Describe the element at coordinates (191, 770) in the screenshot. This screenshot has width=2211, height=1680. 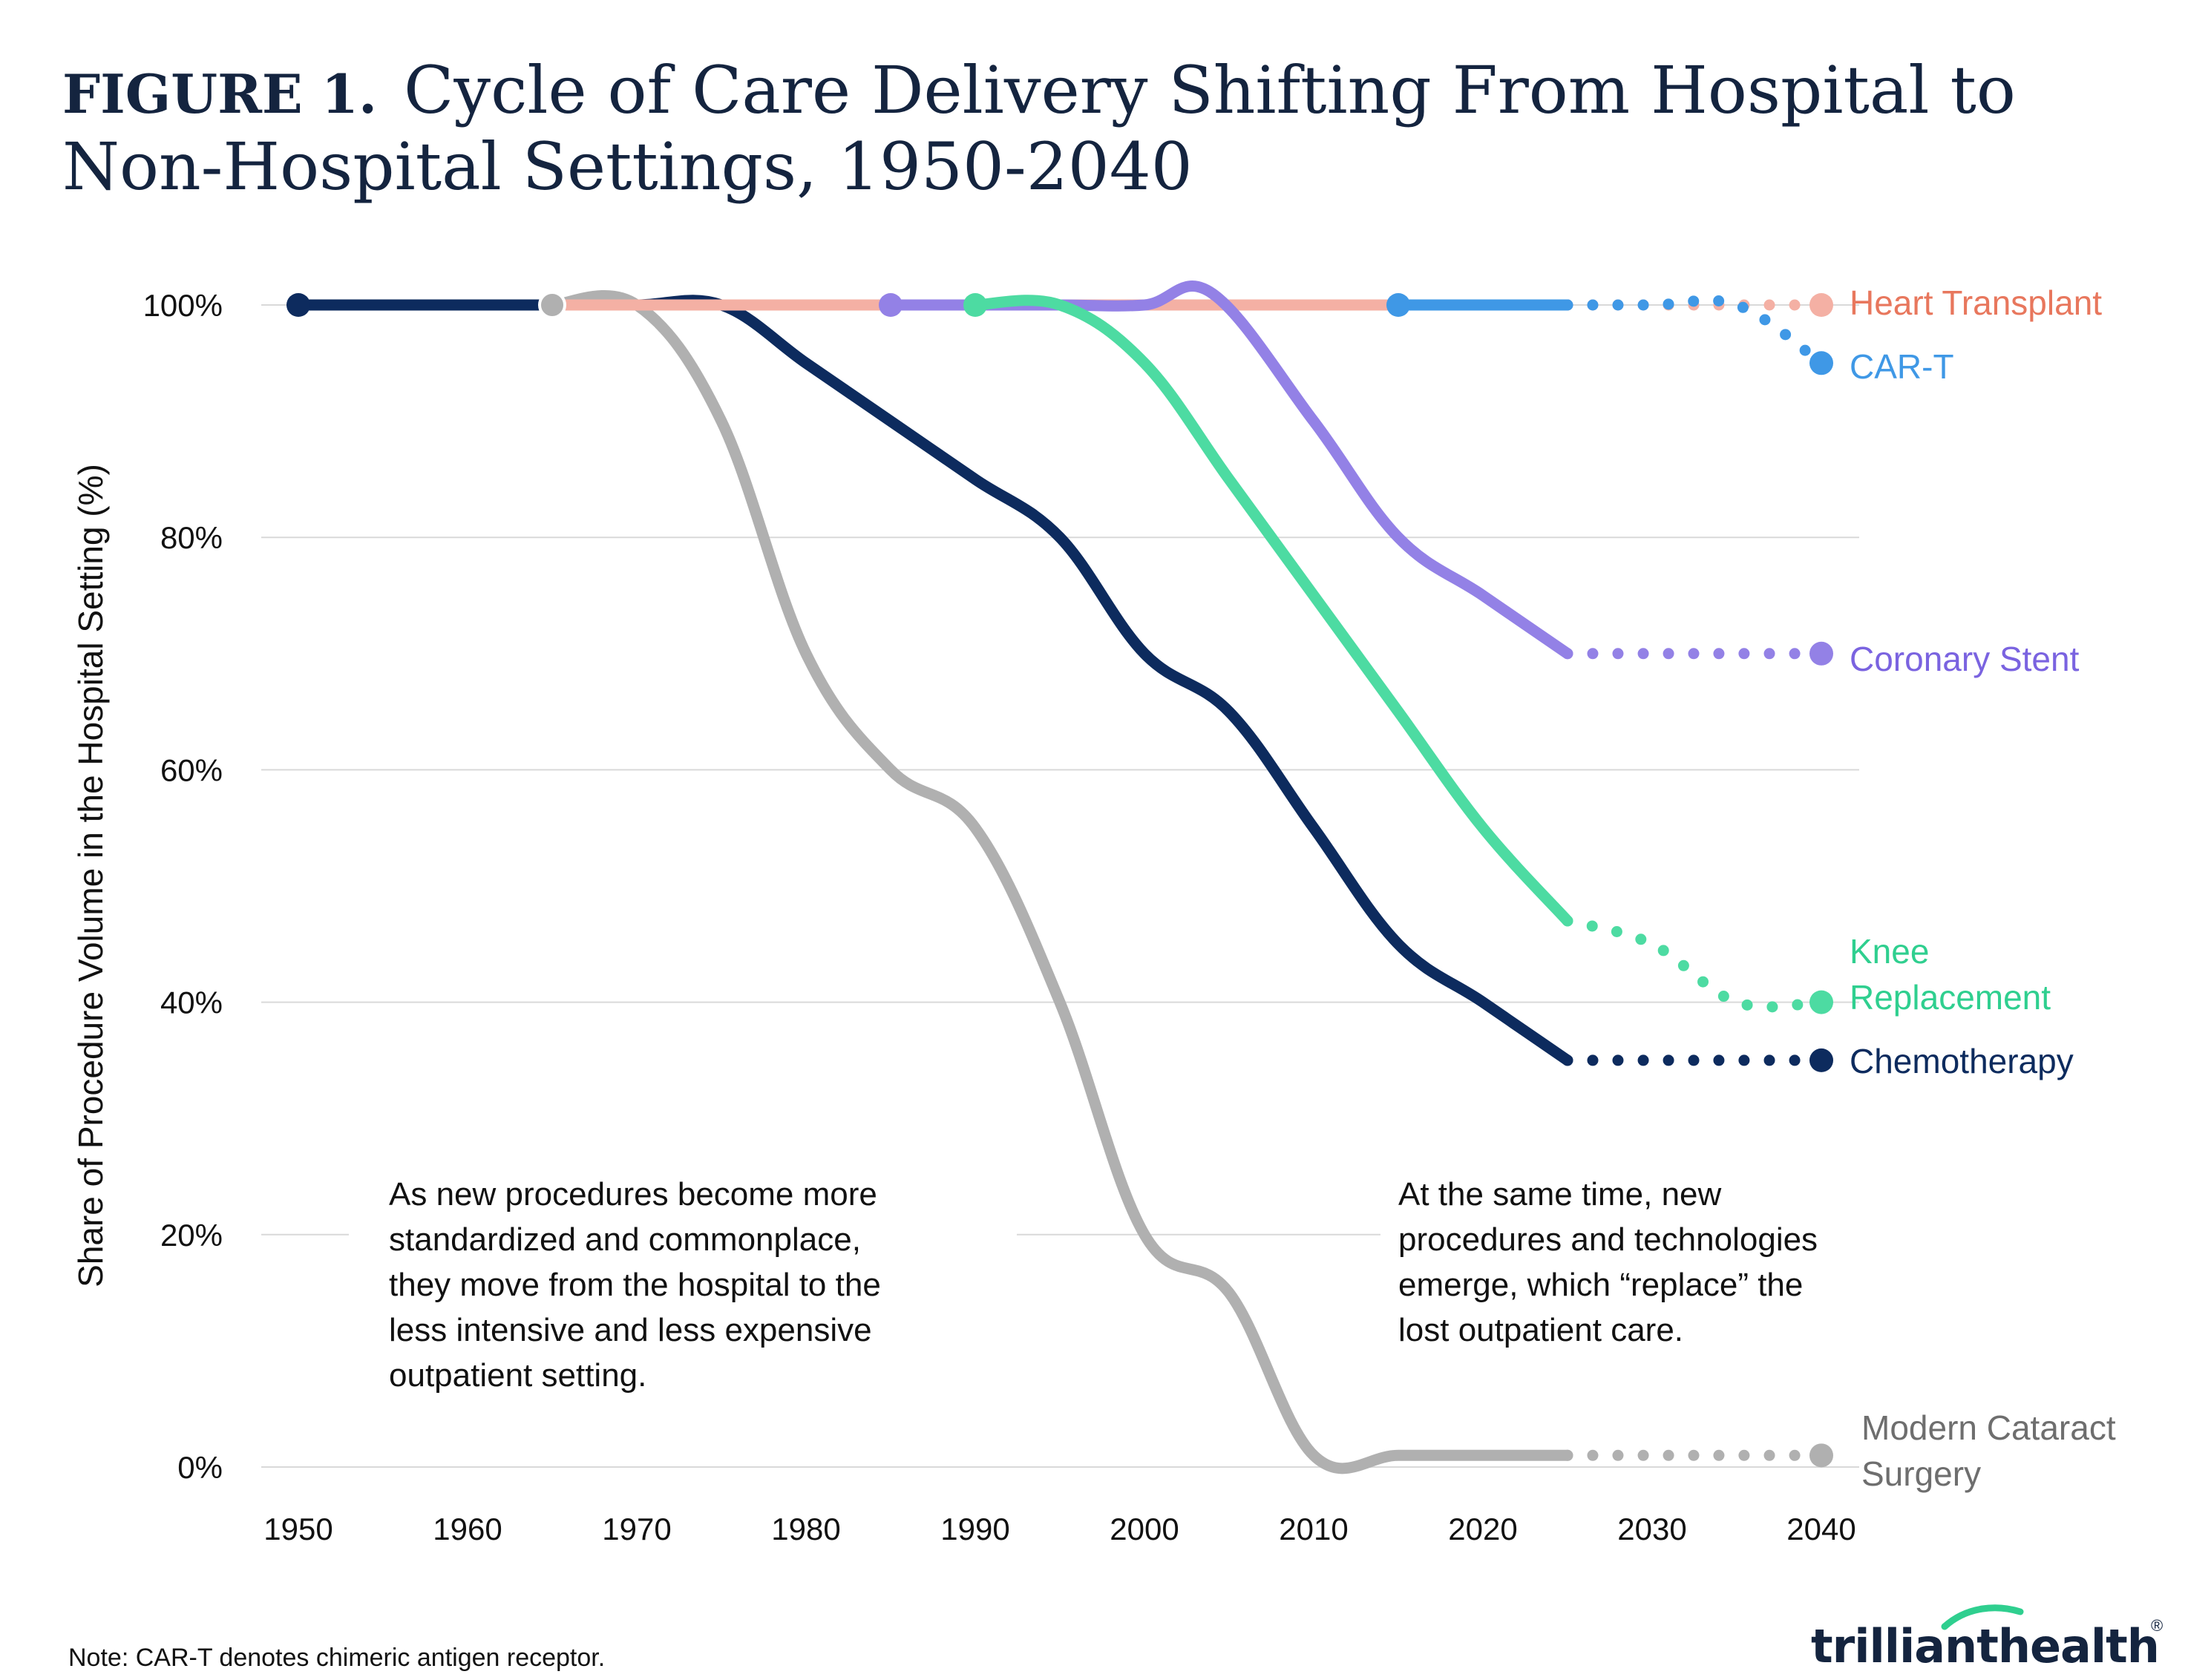
I see `y-tick-label: 60%` at that location.